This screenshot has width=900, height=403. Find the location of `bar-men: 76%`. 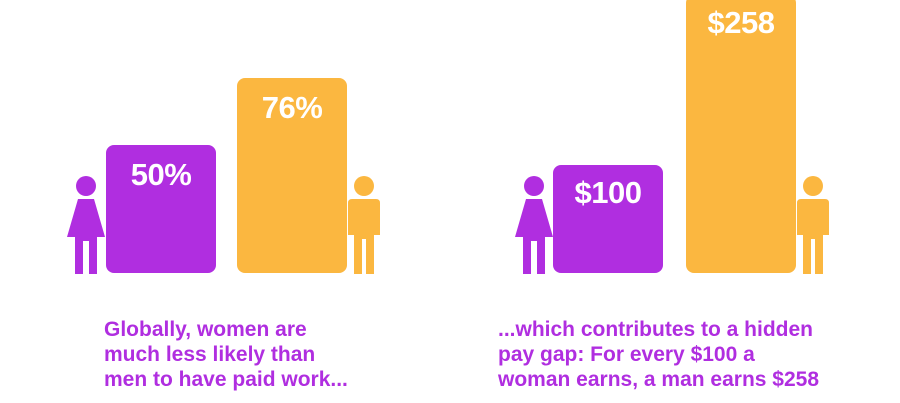

bar-men: 76% is located at coordinates (292, 175).